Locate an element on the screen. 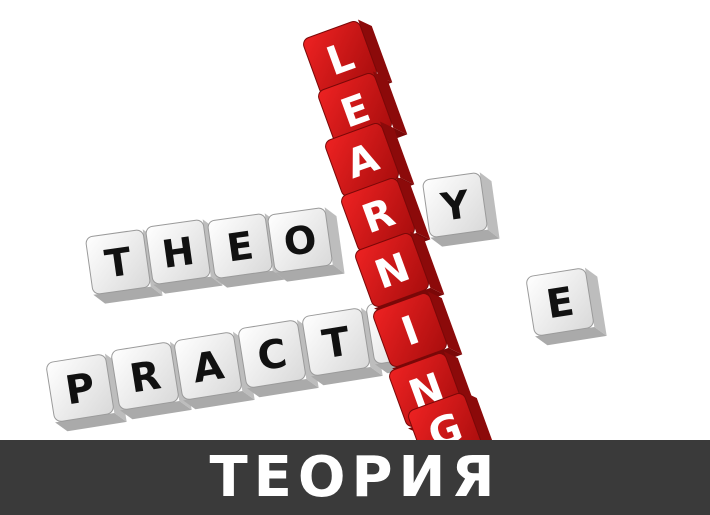  theory-cube-4: O is located at coordinates (306, 244).